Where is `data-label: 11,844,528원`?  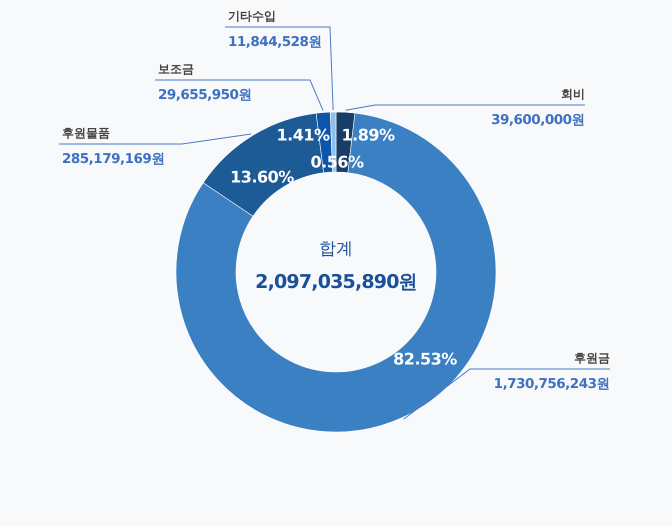
data-label: 11,844,528원 is located at coordinates (275, 42).